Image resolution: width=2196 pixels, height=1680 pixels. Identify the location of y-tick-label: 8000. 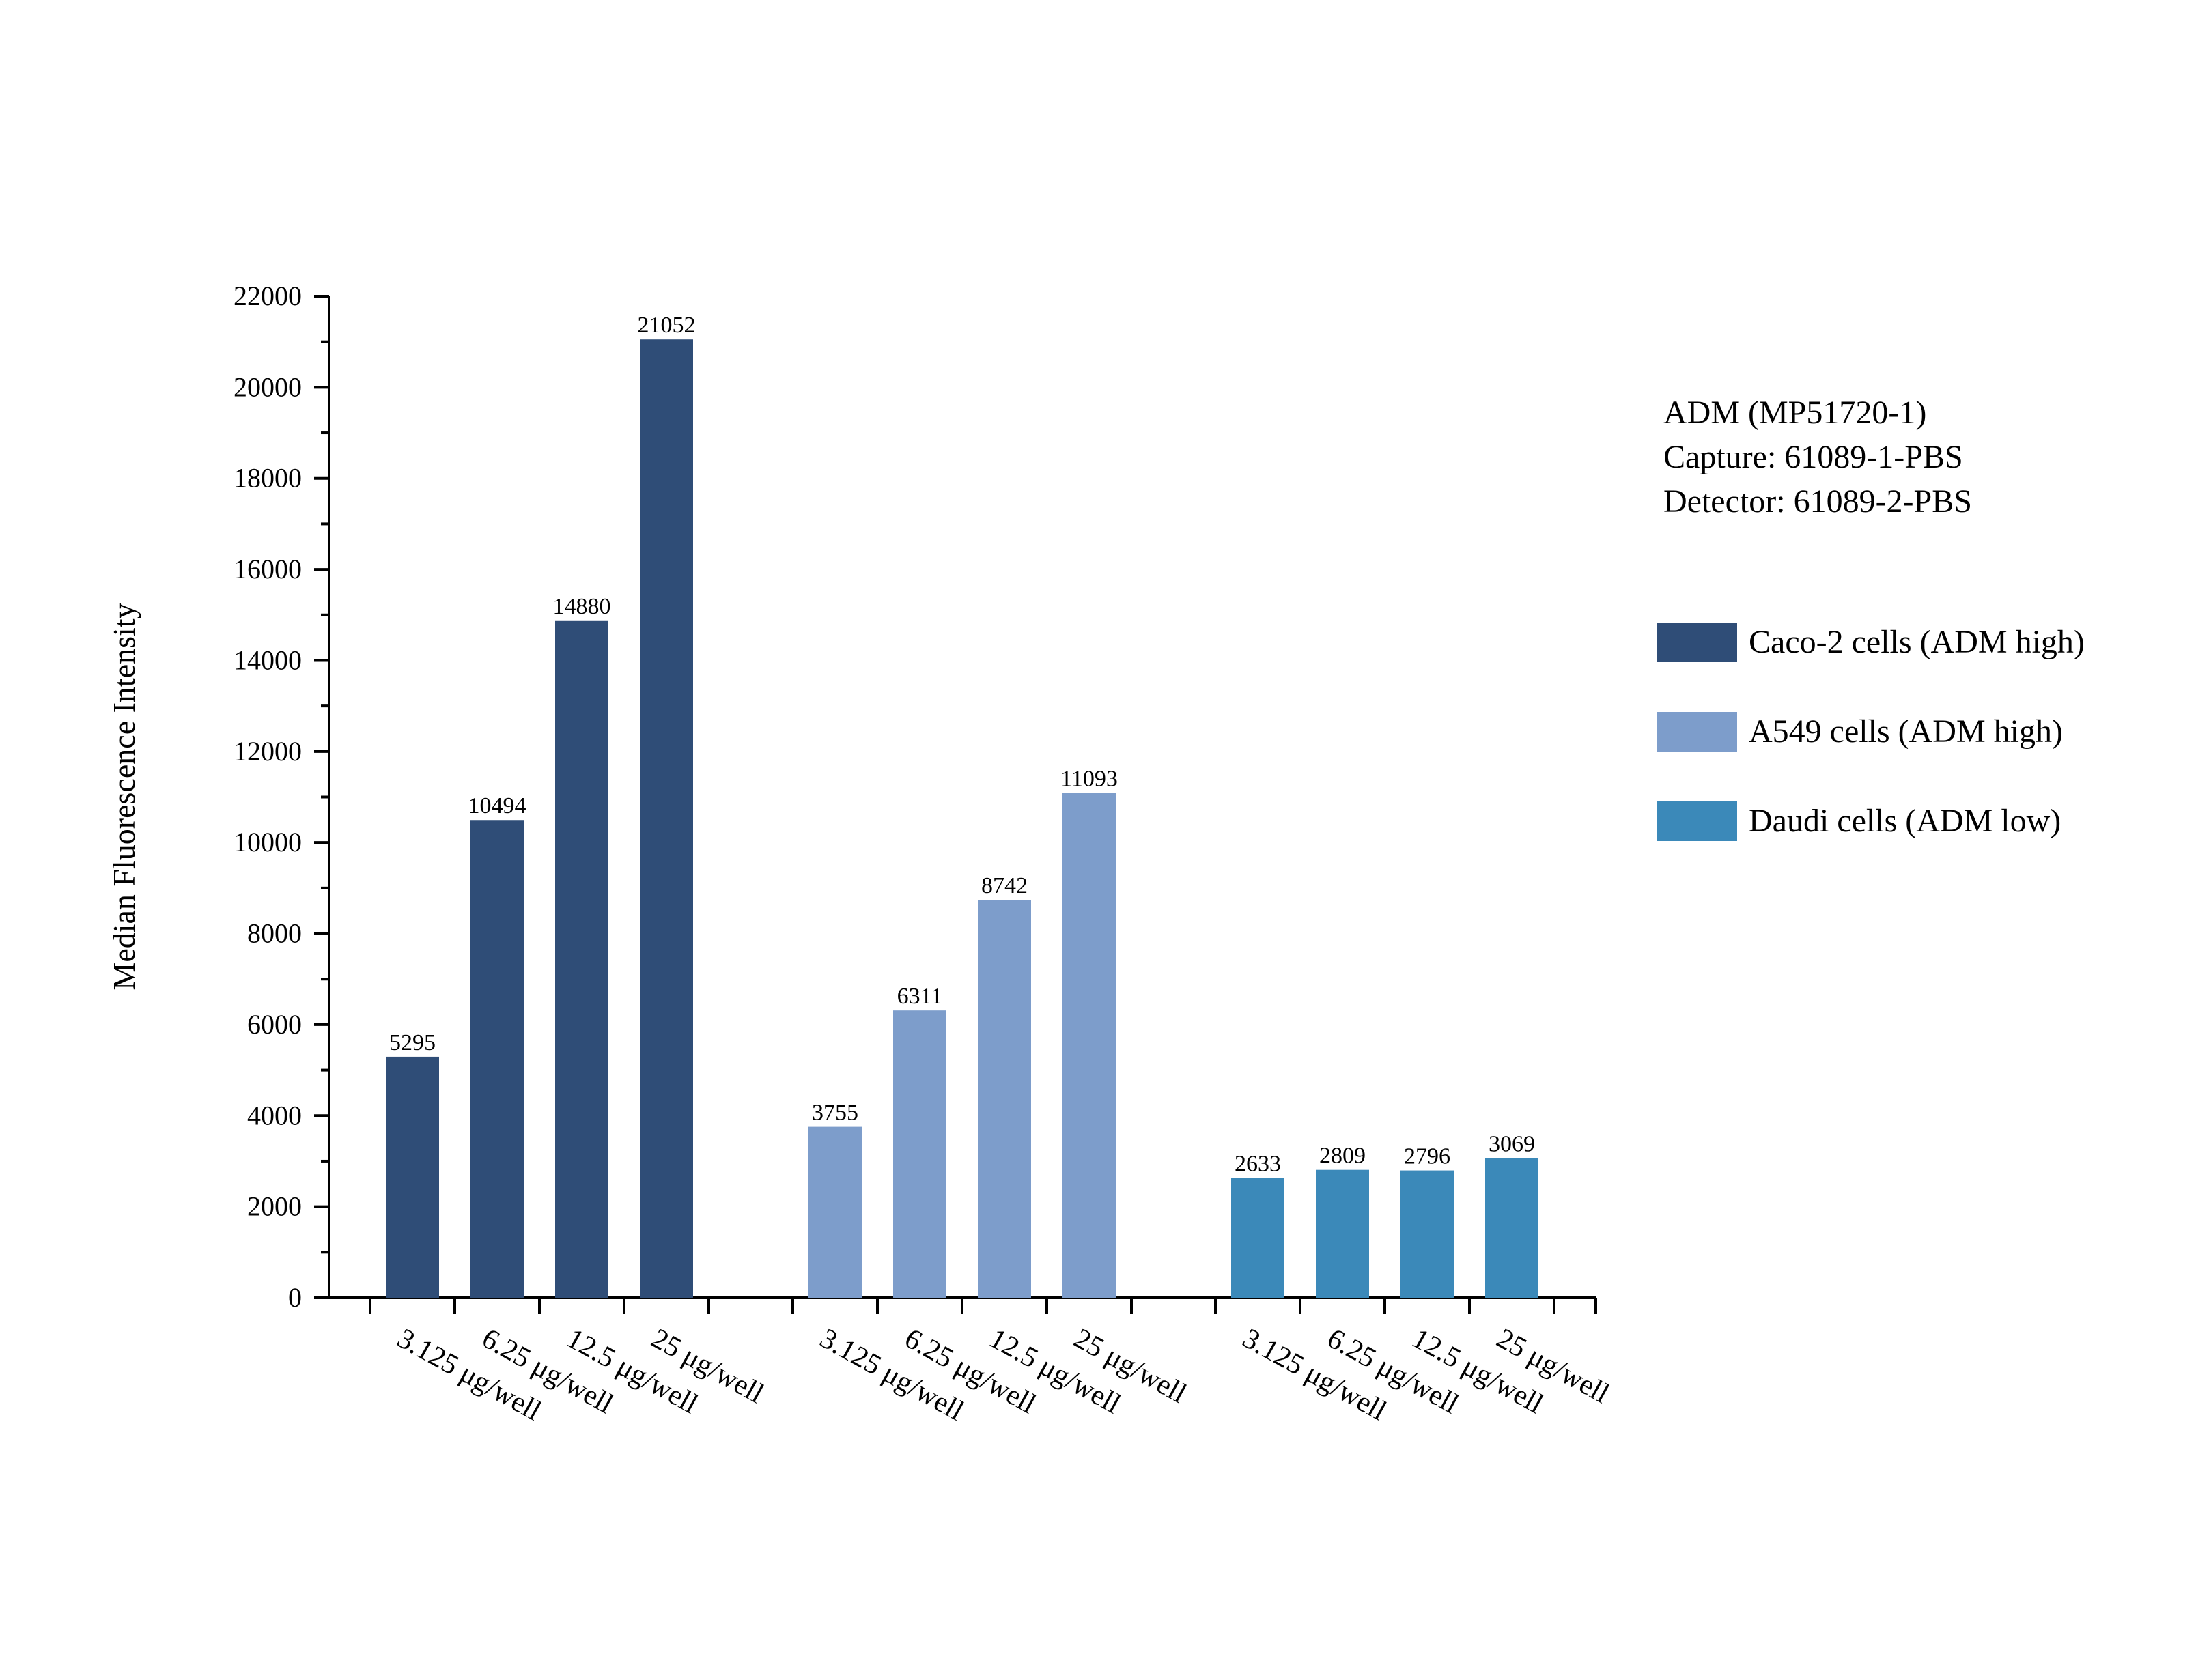
(274, 933).